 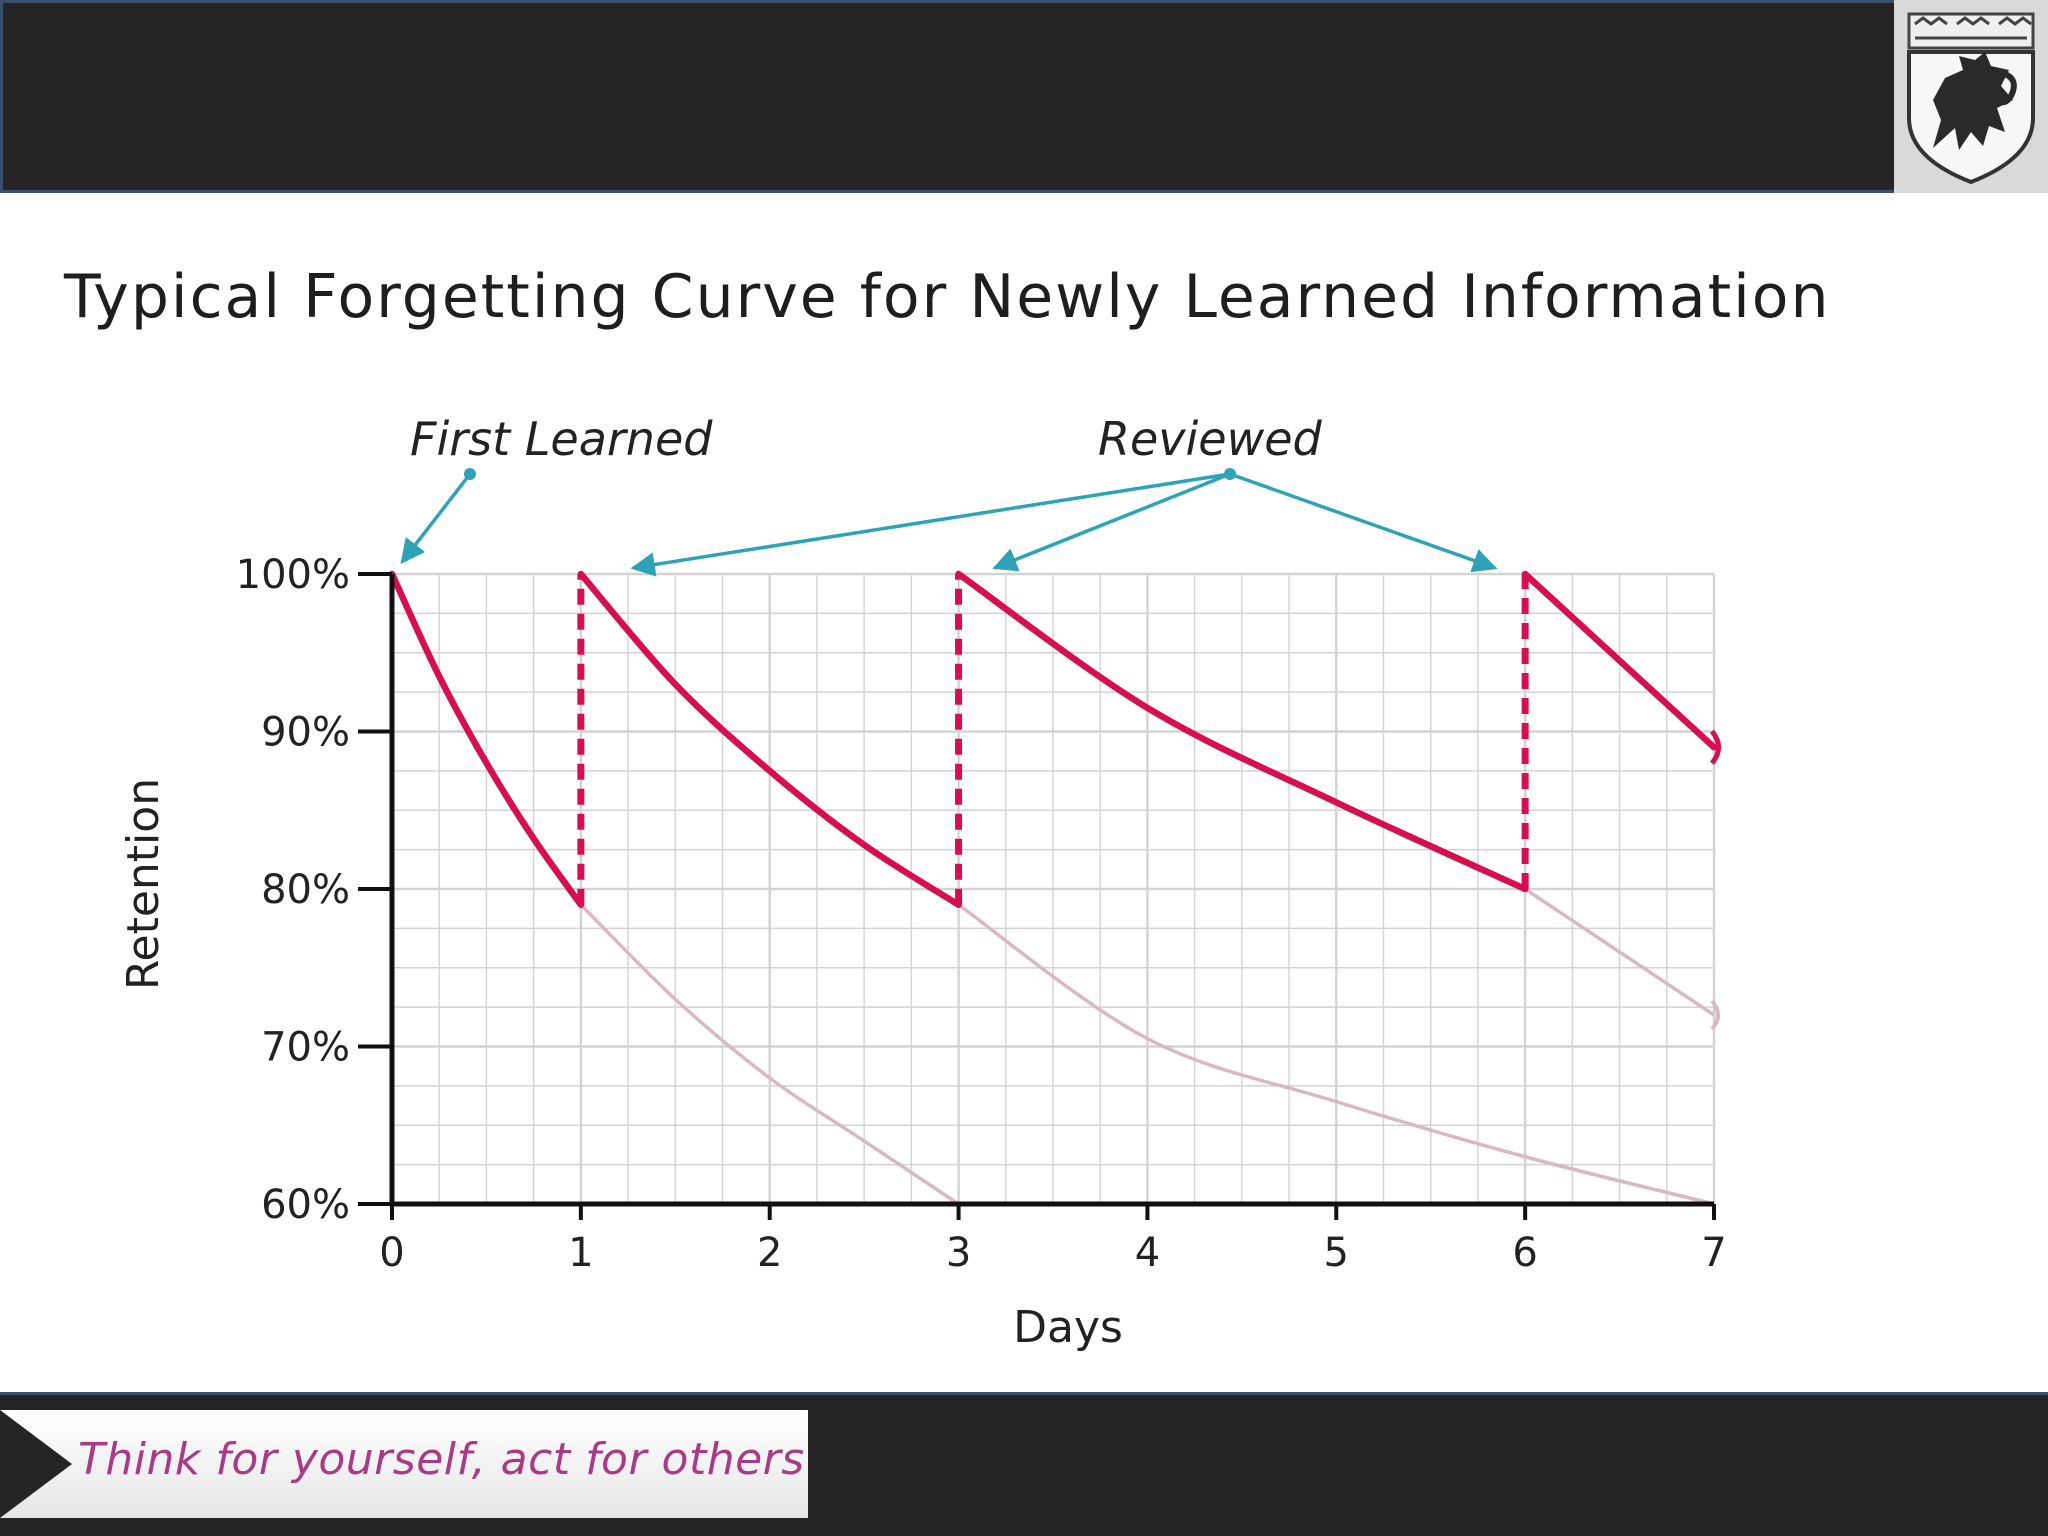 What do you see at coordinates (1147, 1253) in the screenshot?
I see `x-tick-label: 4` at bounding box center [1147, 1253].